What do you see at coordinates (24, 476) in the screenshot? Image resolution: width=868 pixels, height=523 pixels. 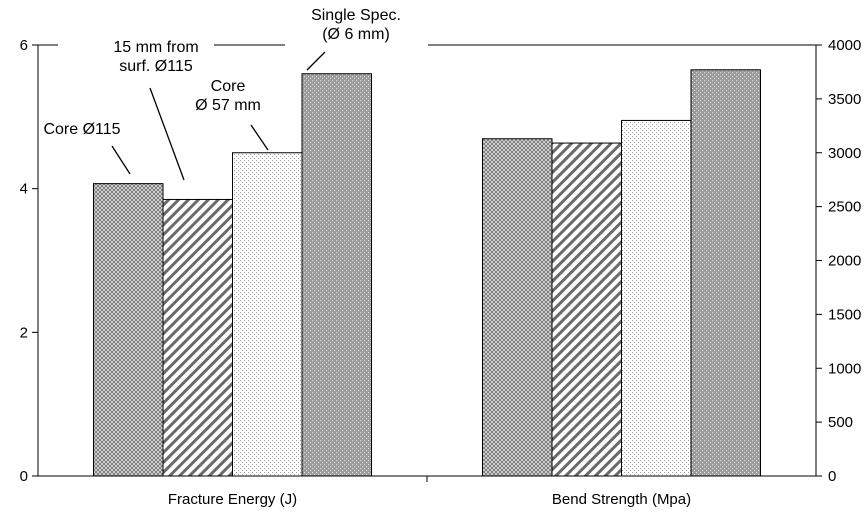 I see `left-tick-label: 0` at bounding box center [24, 476].